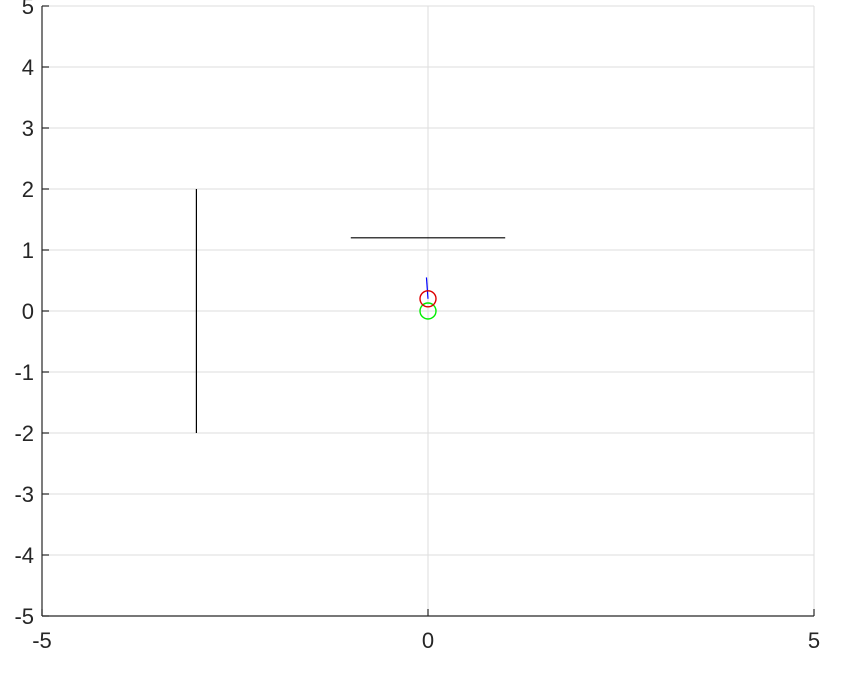 This screenshot has width=858, height=674. Describe the element at coordinates (28, 128) in the screenshot. I see `y-tick-label: 3` at that location.